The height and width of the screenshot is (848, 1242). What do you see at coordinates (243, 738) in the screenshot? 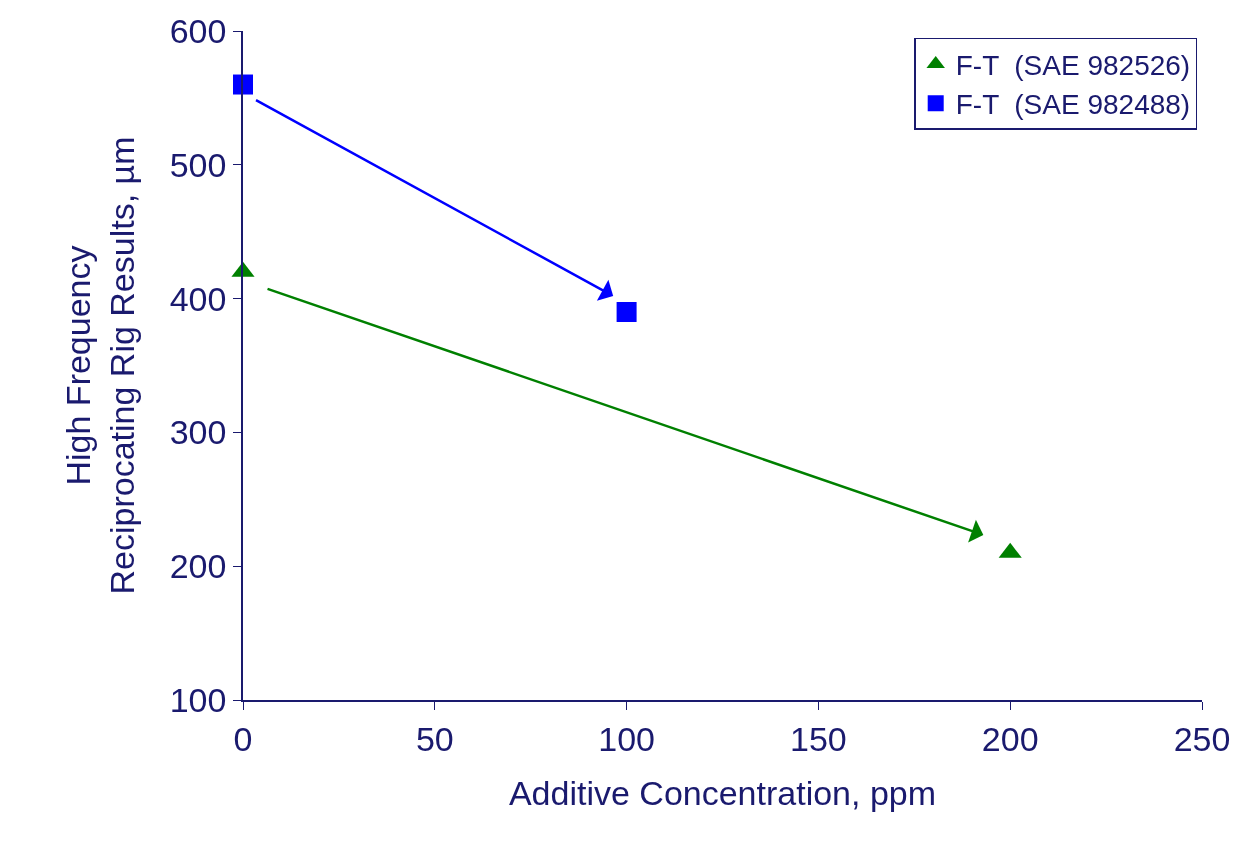
I see `x-tick-label: 0` at bounding box center [243, 738].